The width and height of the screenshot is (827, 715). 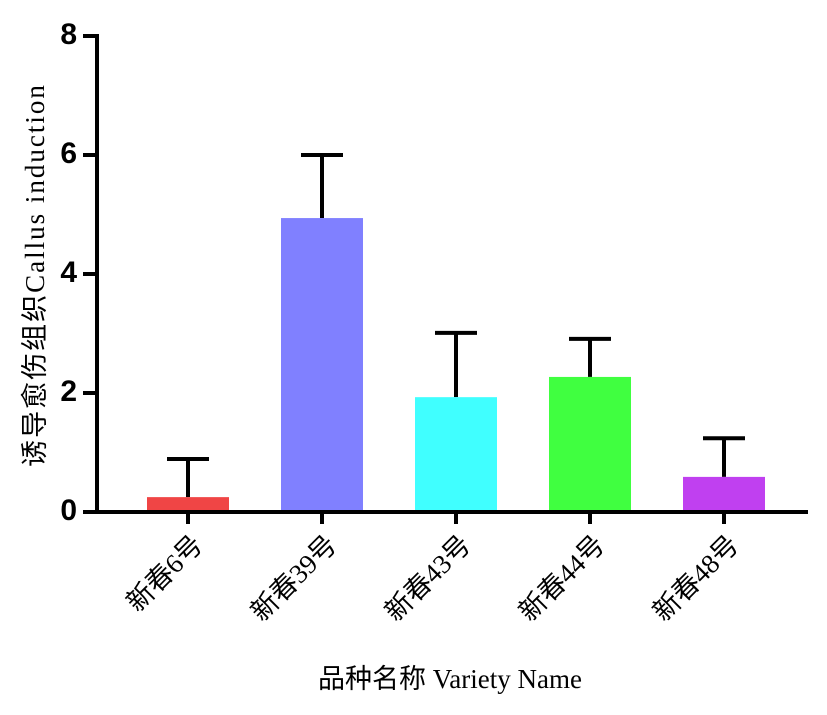 What do you see at coordinates (68, 510) in the screenshot?
I see `y-tick-label: 0` at bounding box center [68, 510].